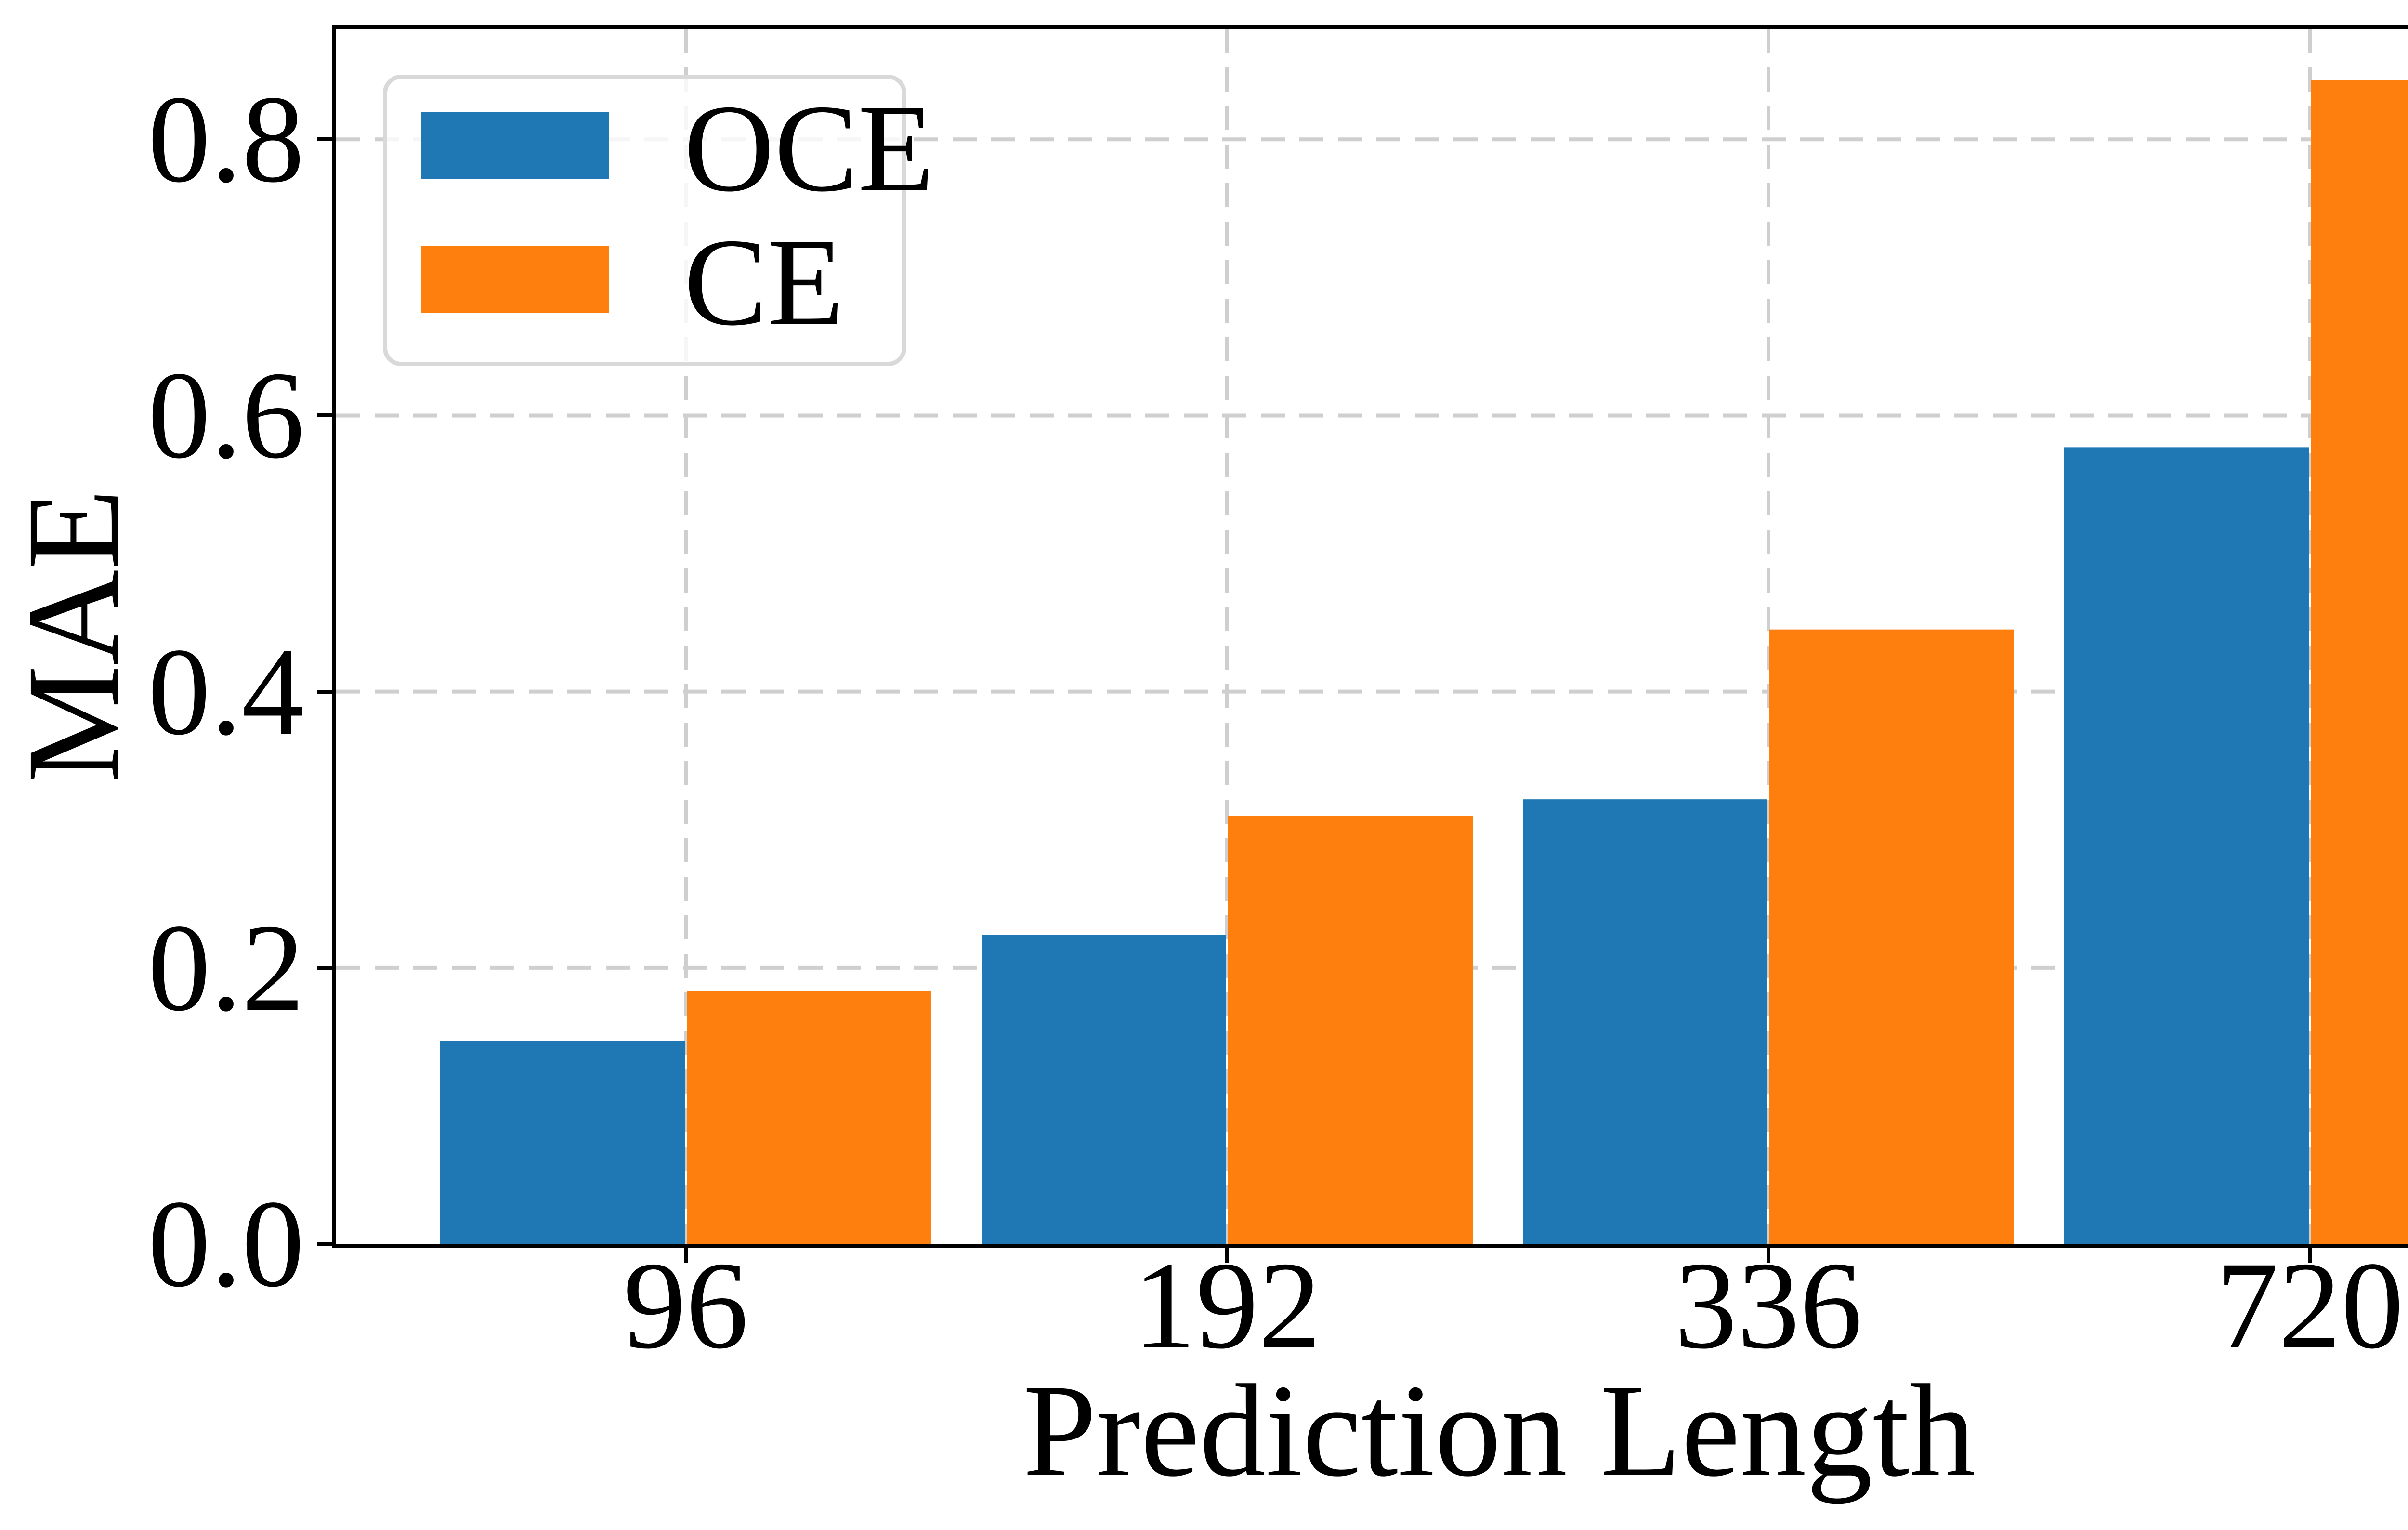  Describe the element at coordinates (515, 280) in the screenshot. I see `legend-swatch-ce` at that location.